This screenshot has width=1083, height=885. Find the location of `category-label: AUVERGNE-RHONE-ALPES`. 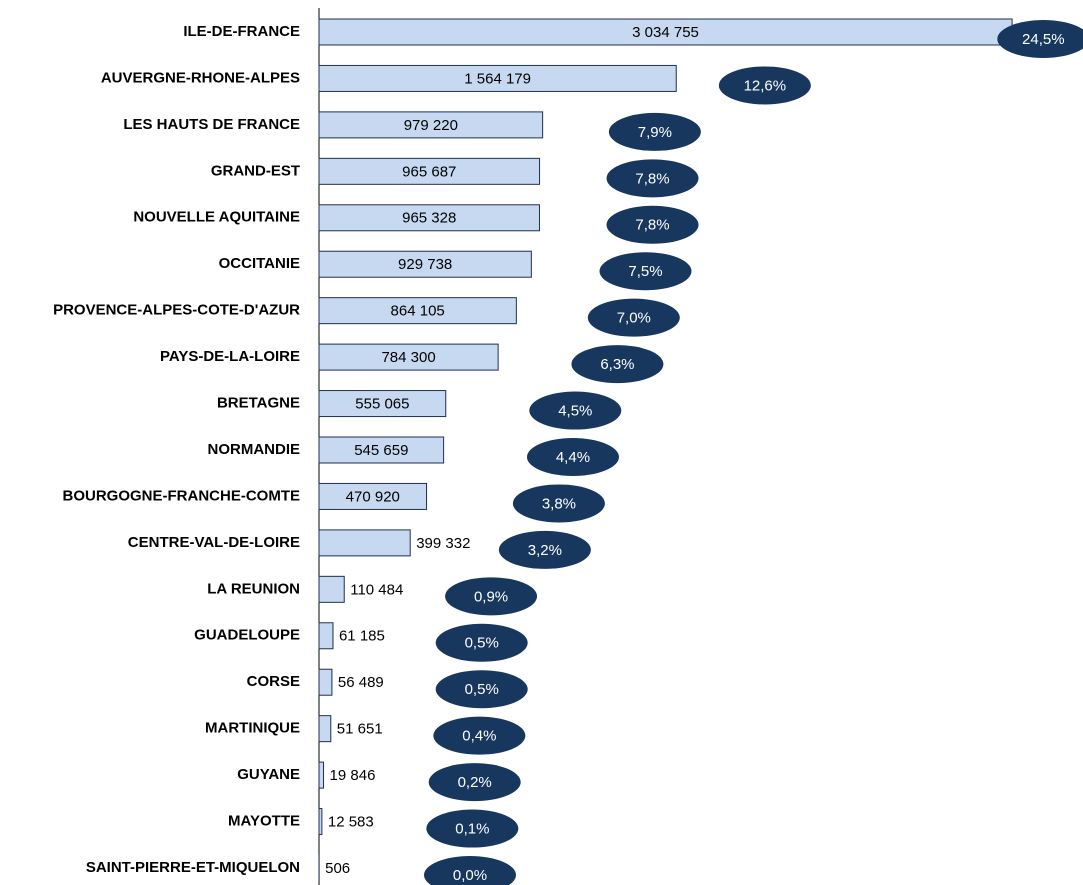

category-label: AUVERGNE-RHONE-ALPES is located at coordinates (200, 77).